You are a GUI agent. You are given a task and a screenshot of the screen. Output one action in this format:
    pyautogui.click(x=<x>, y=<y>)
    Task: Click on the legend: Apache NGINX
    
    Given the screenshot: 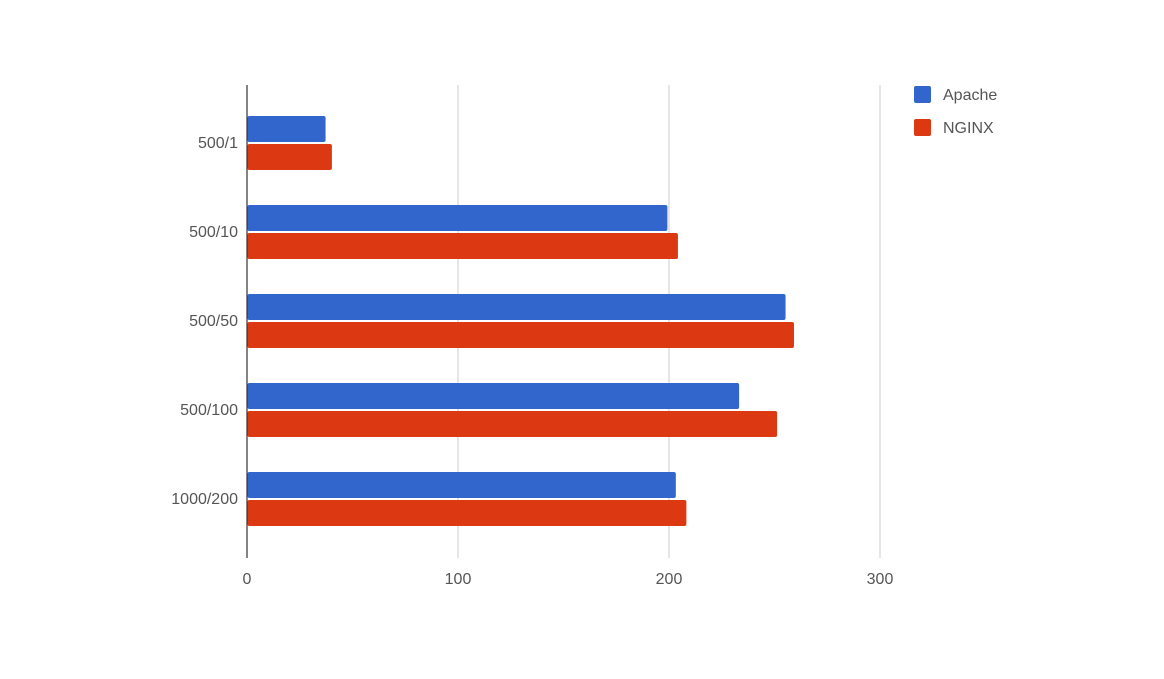 What is the action you would take?
    pyautogui.click(x=955, y=111)
    